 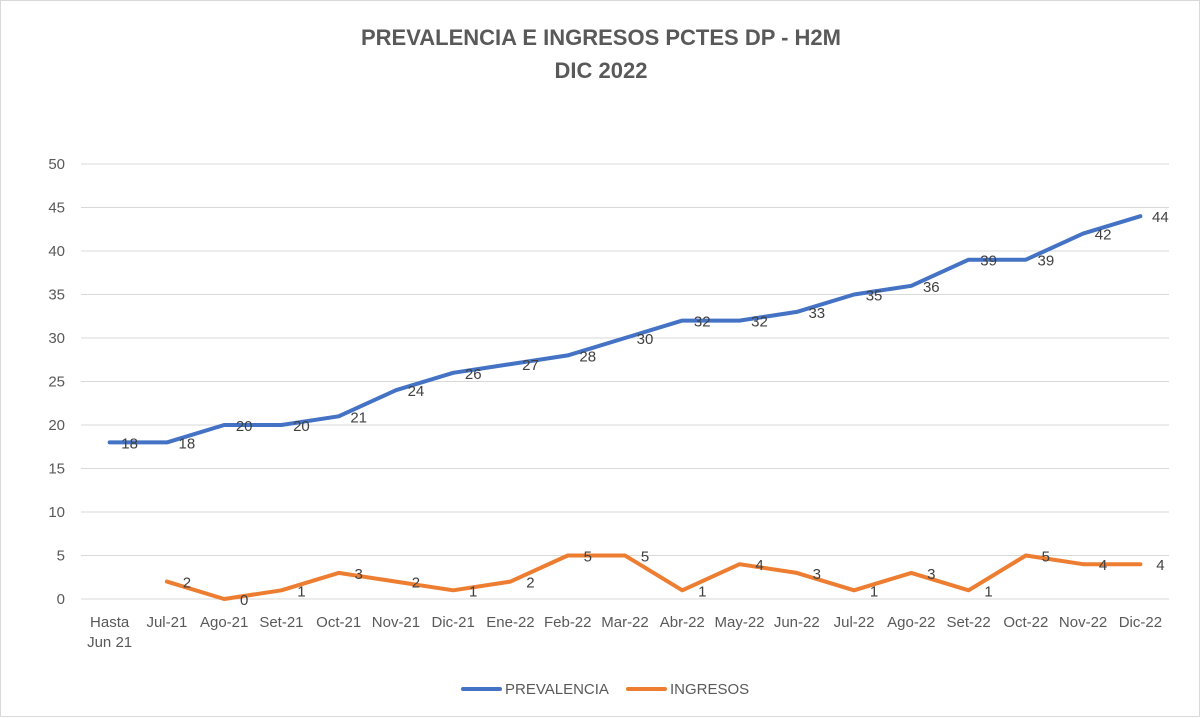 I want to click on x-tick-label-line: Dic-21, so click(x=453, y=622).